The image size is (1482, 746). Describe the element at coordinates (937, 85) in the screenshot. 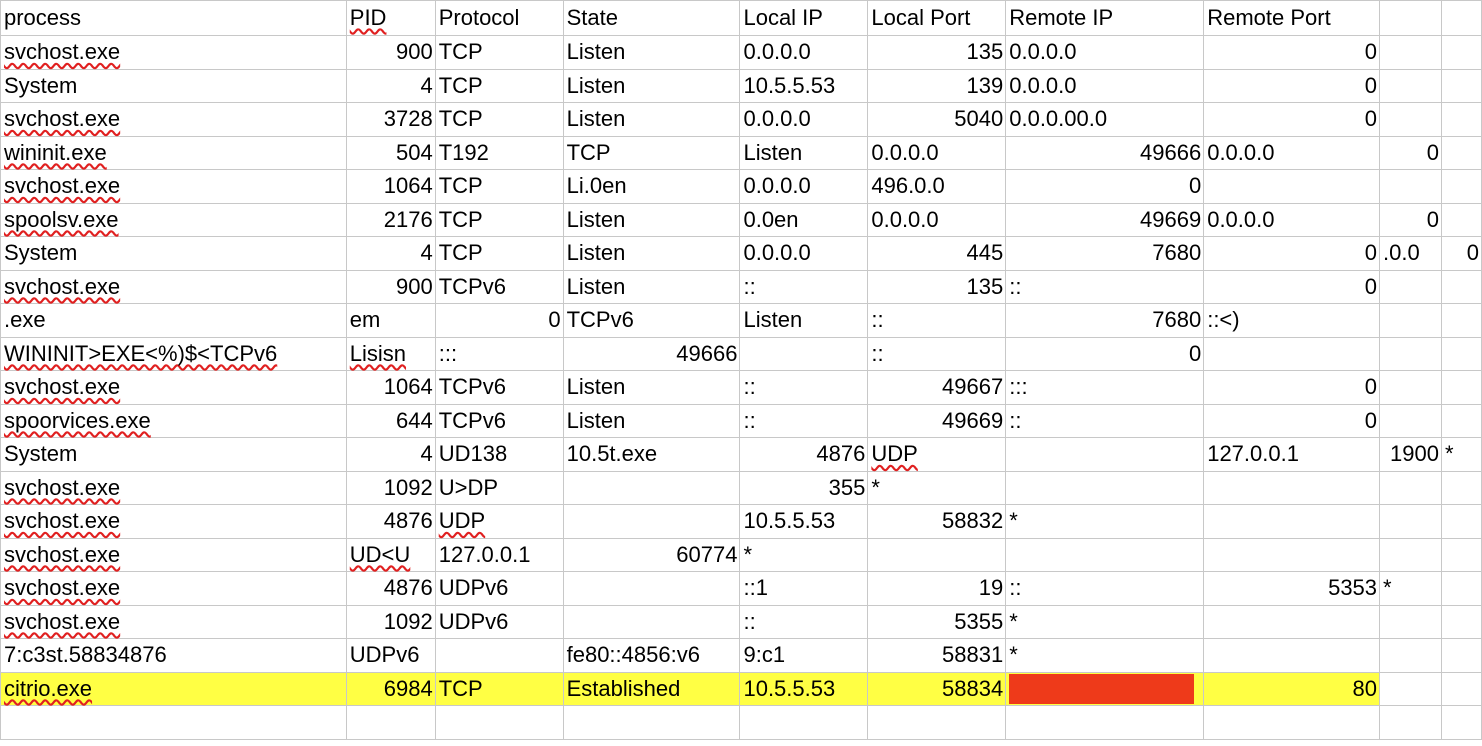

I see `cell: 139` at that location.